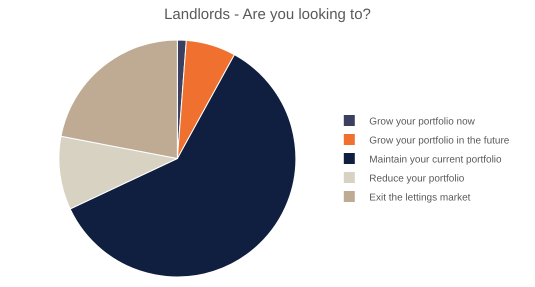  Describe the element at coordinates (420, 198) in the screenshot. I see `legend-label: Exit the lettings market` at that location.